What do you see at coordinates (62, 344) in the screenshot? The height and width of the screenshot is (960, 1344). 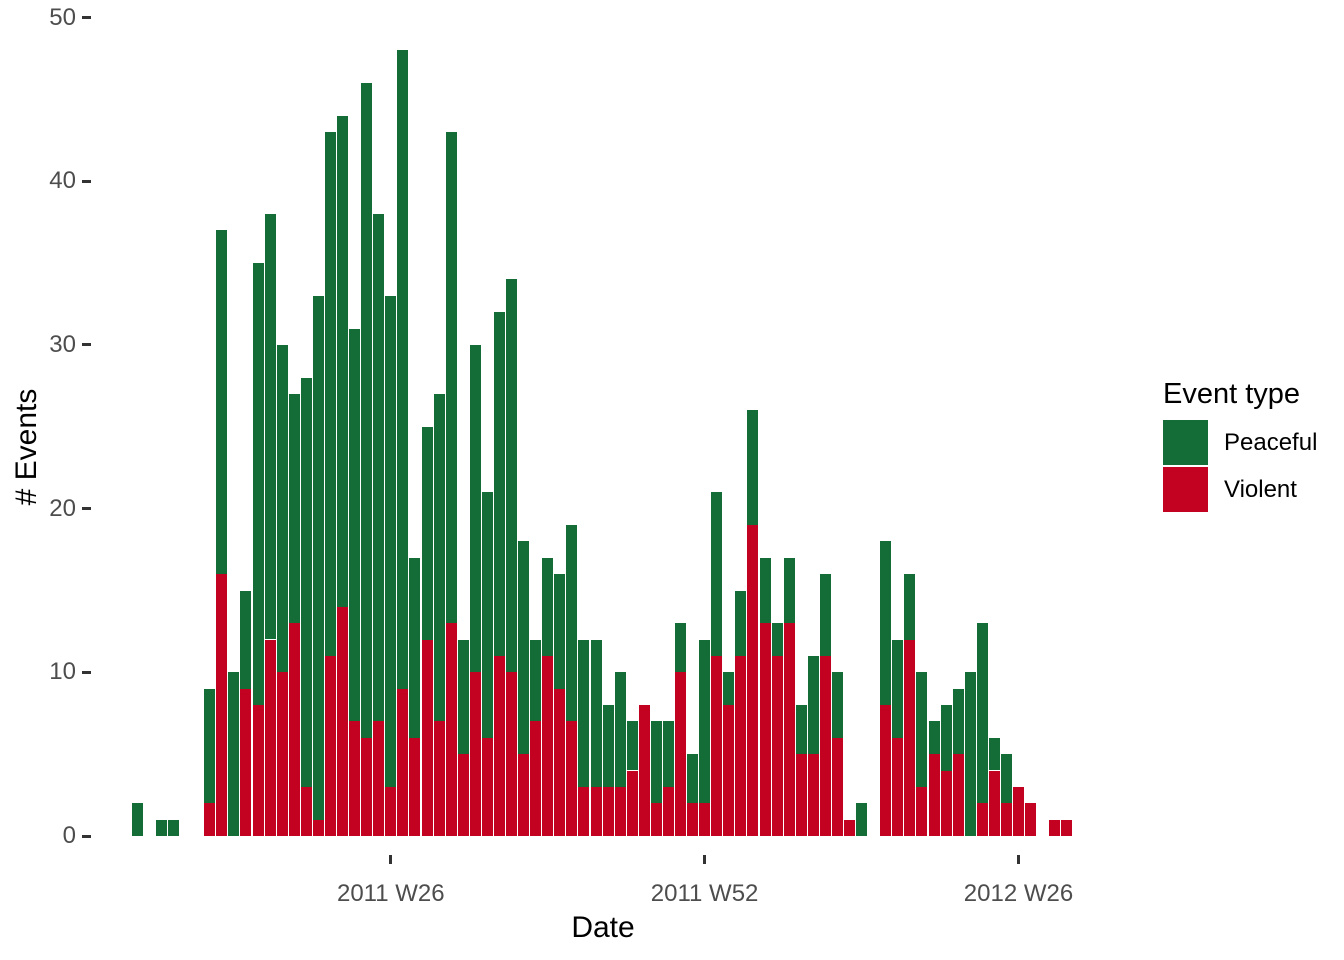 I see `y-tick-label: 30` at bounding box center [62, 344].